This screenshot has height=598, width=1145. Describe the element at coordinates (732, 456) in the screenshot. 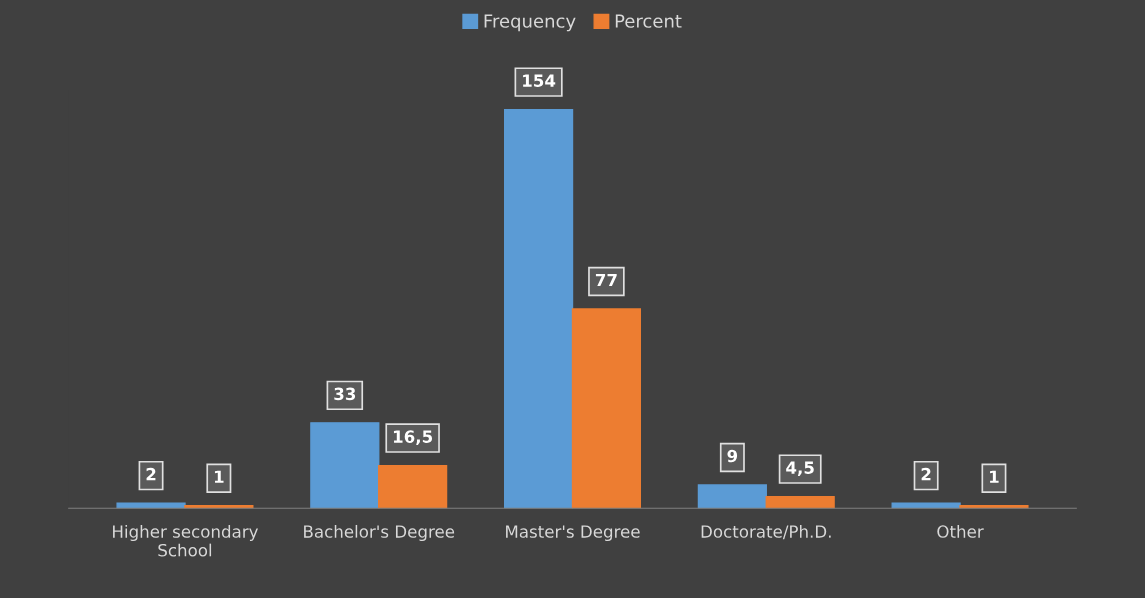

I see `data-label: 9` at that location.